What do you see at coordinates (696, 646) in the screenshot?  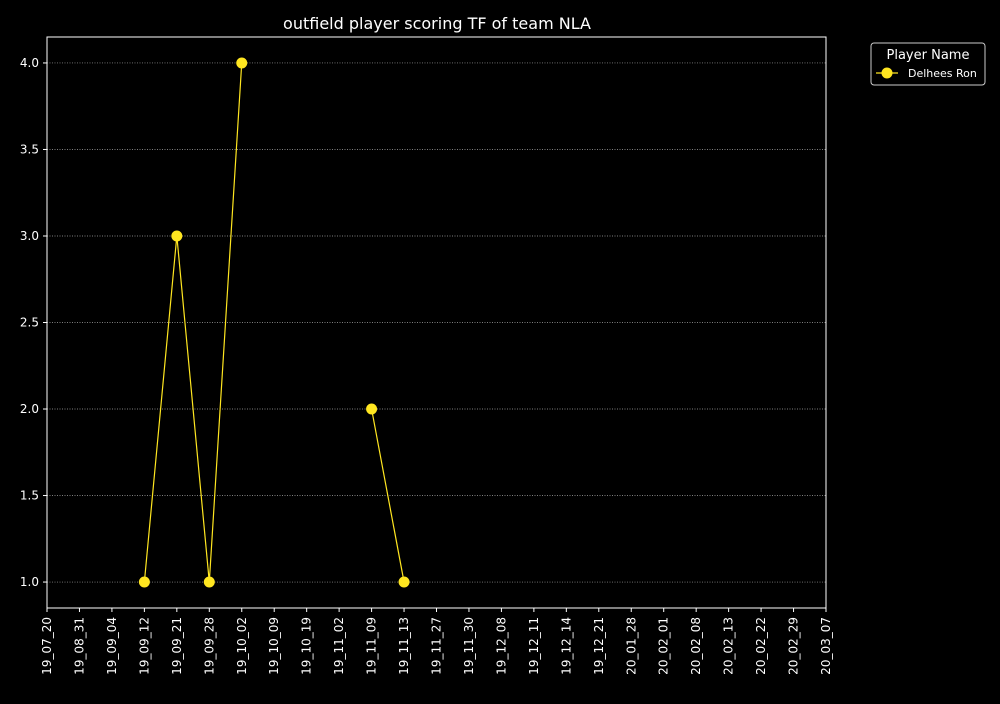 I see `x-tick-label: 20_02_08` at bounding box center [696, 646].